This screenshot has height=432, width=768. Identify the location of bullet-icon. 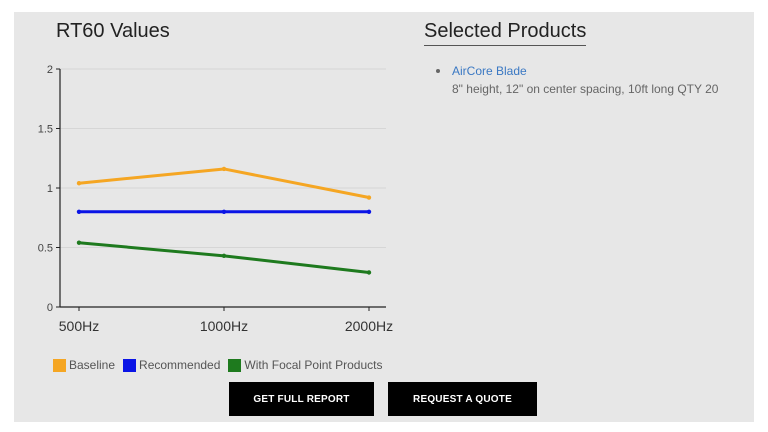
(438, 71).